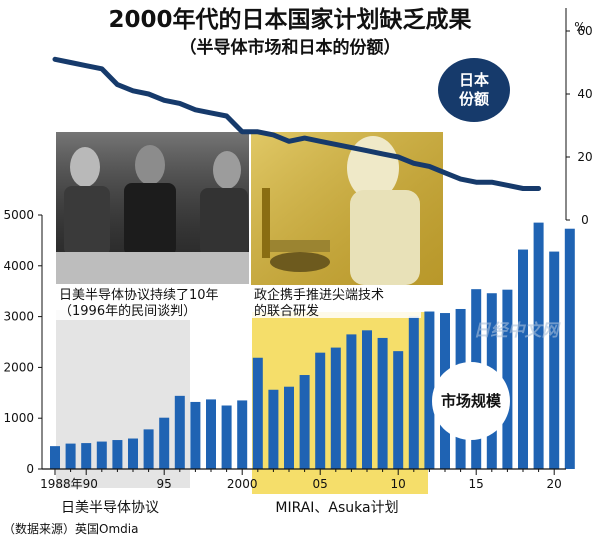  I want to click on right-tick-label: 40, so click(584, 94).